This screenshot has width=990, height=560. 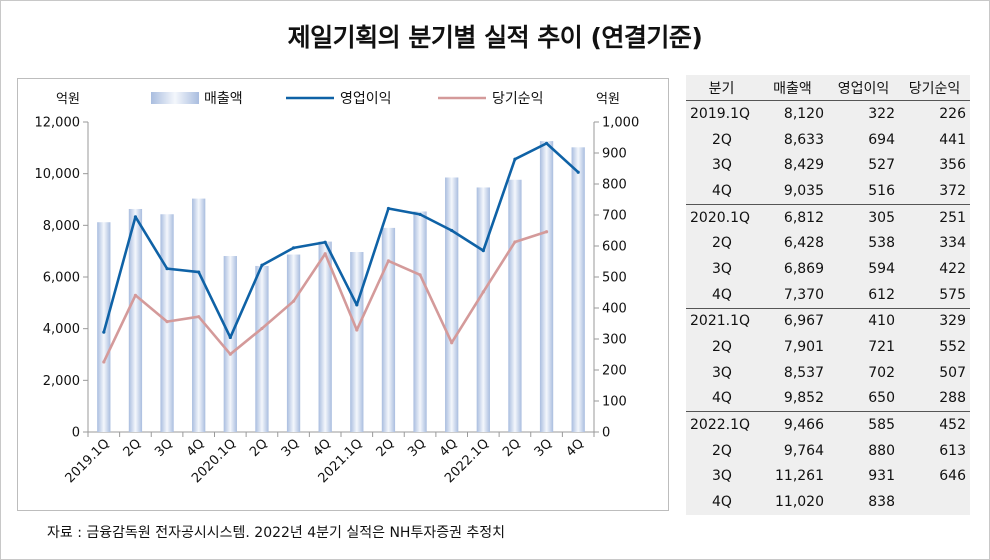 I want to click on table-row: 2021.1Q 6,967 410 329, so click(x=828, y=321).